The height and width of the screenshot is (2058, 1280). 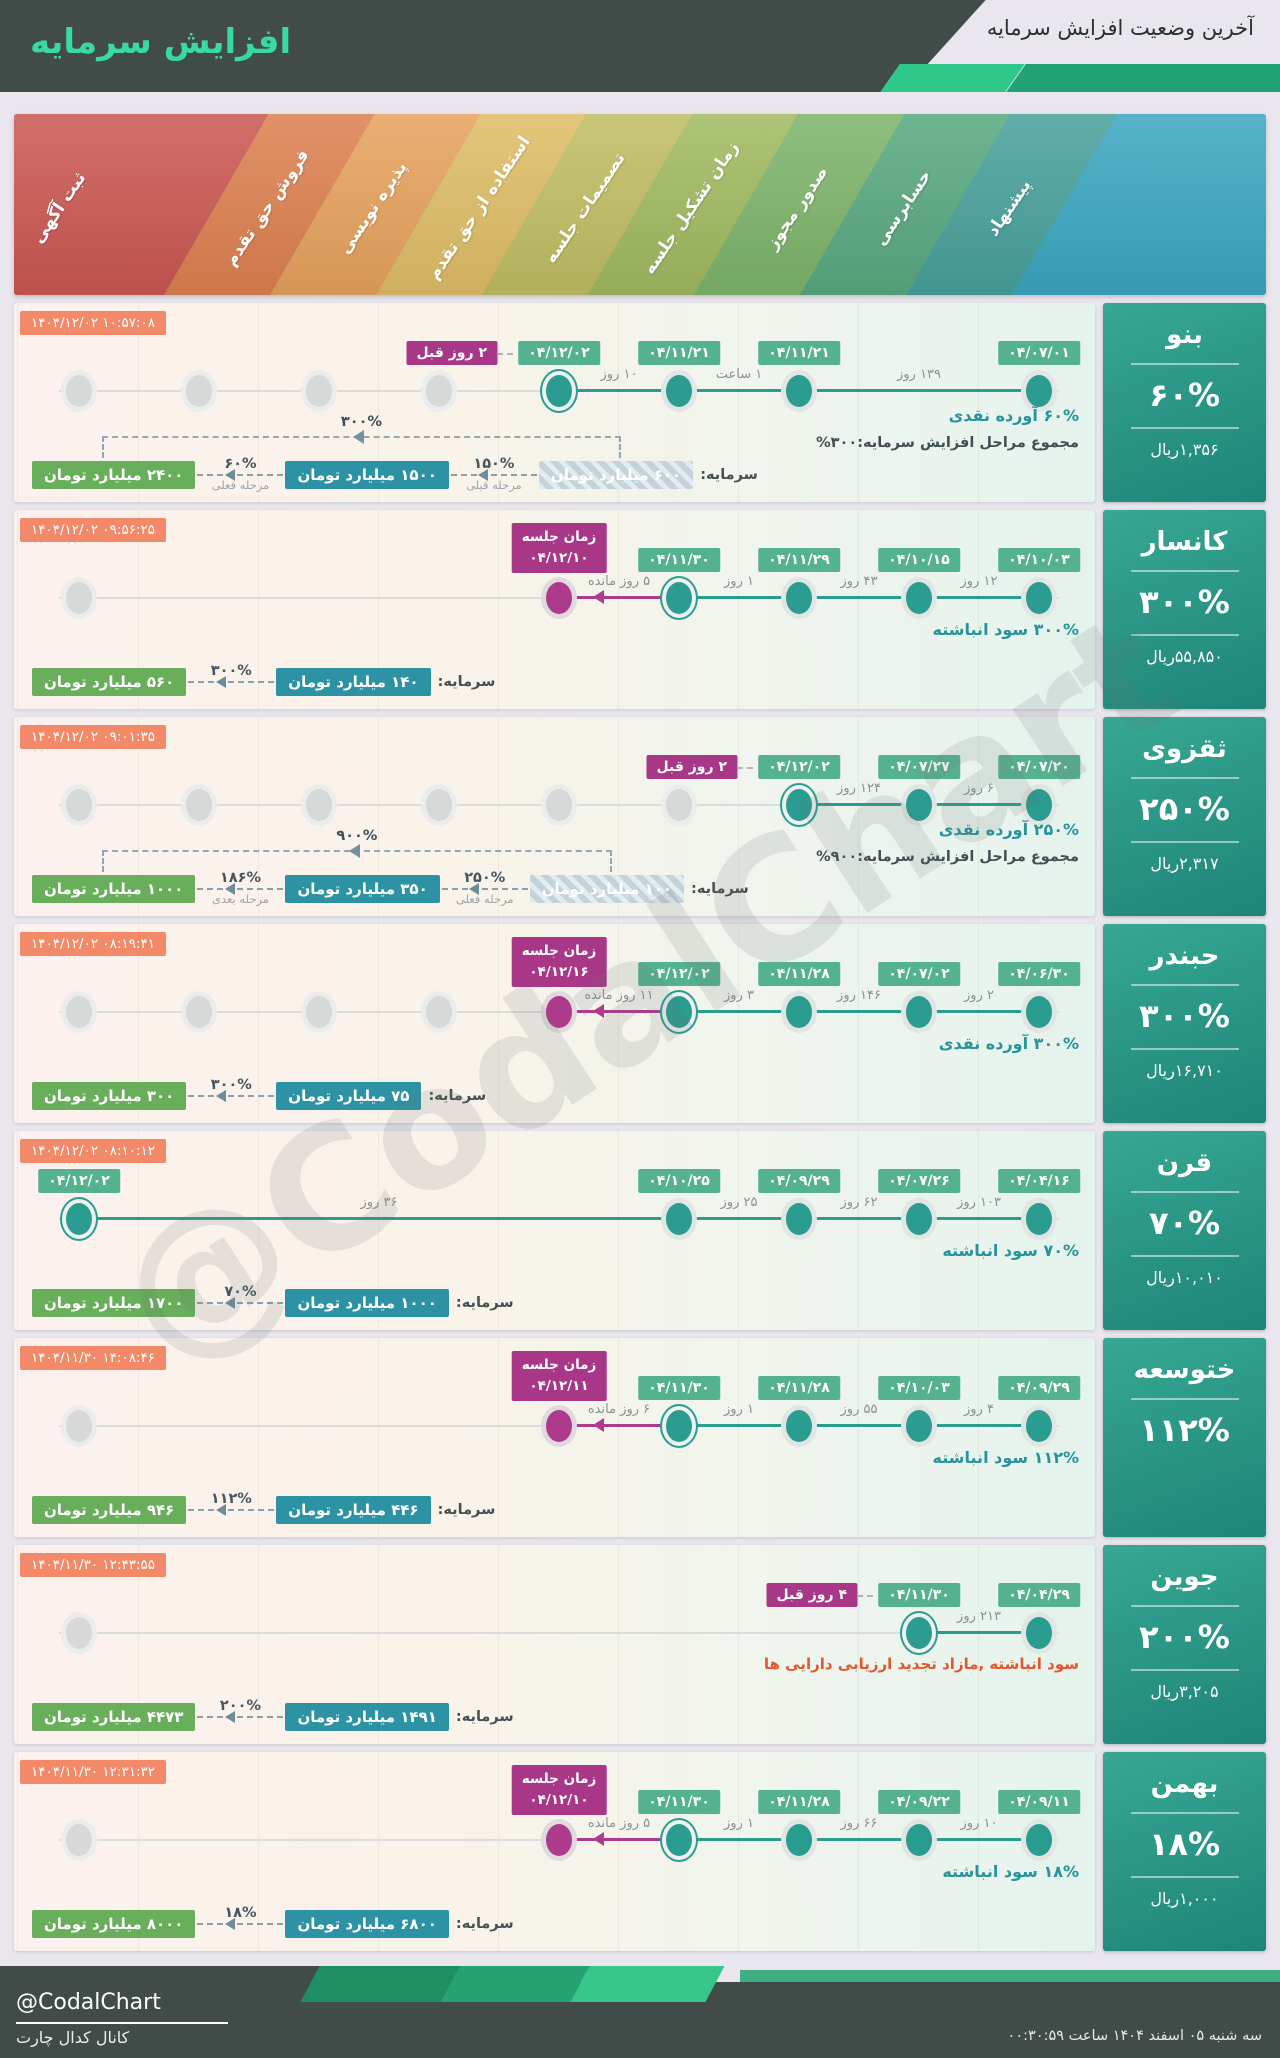 I want to click on date-badge: ۰۴/۱۱/۲۱, so click(x=679, y=353).